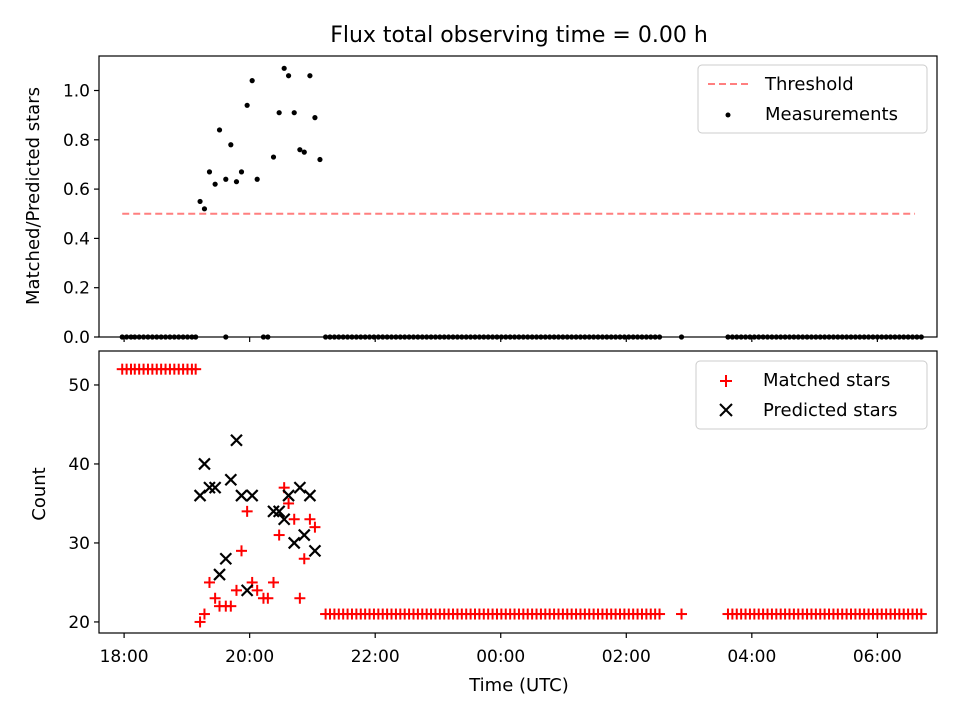 This screenshot has width=960, height=720. What do you see at coordinates (76, 190) in the screenshot?
I see `y-tick-label: 0.6` at bounding box center [76, 190].